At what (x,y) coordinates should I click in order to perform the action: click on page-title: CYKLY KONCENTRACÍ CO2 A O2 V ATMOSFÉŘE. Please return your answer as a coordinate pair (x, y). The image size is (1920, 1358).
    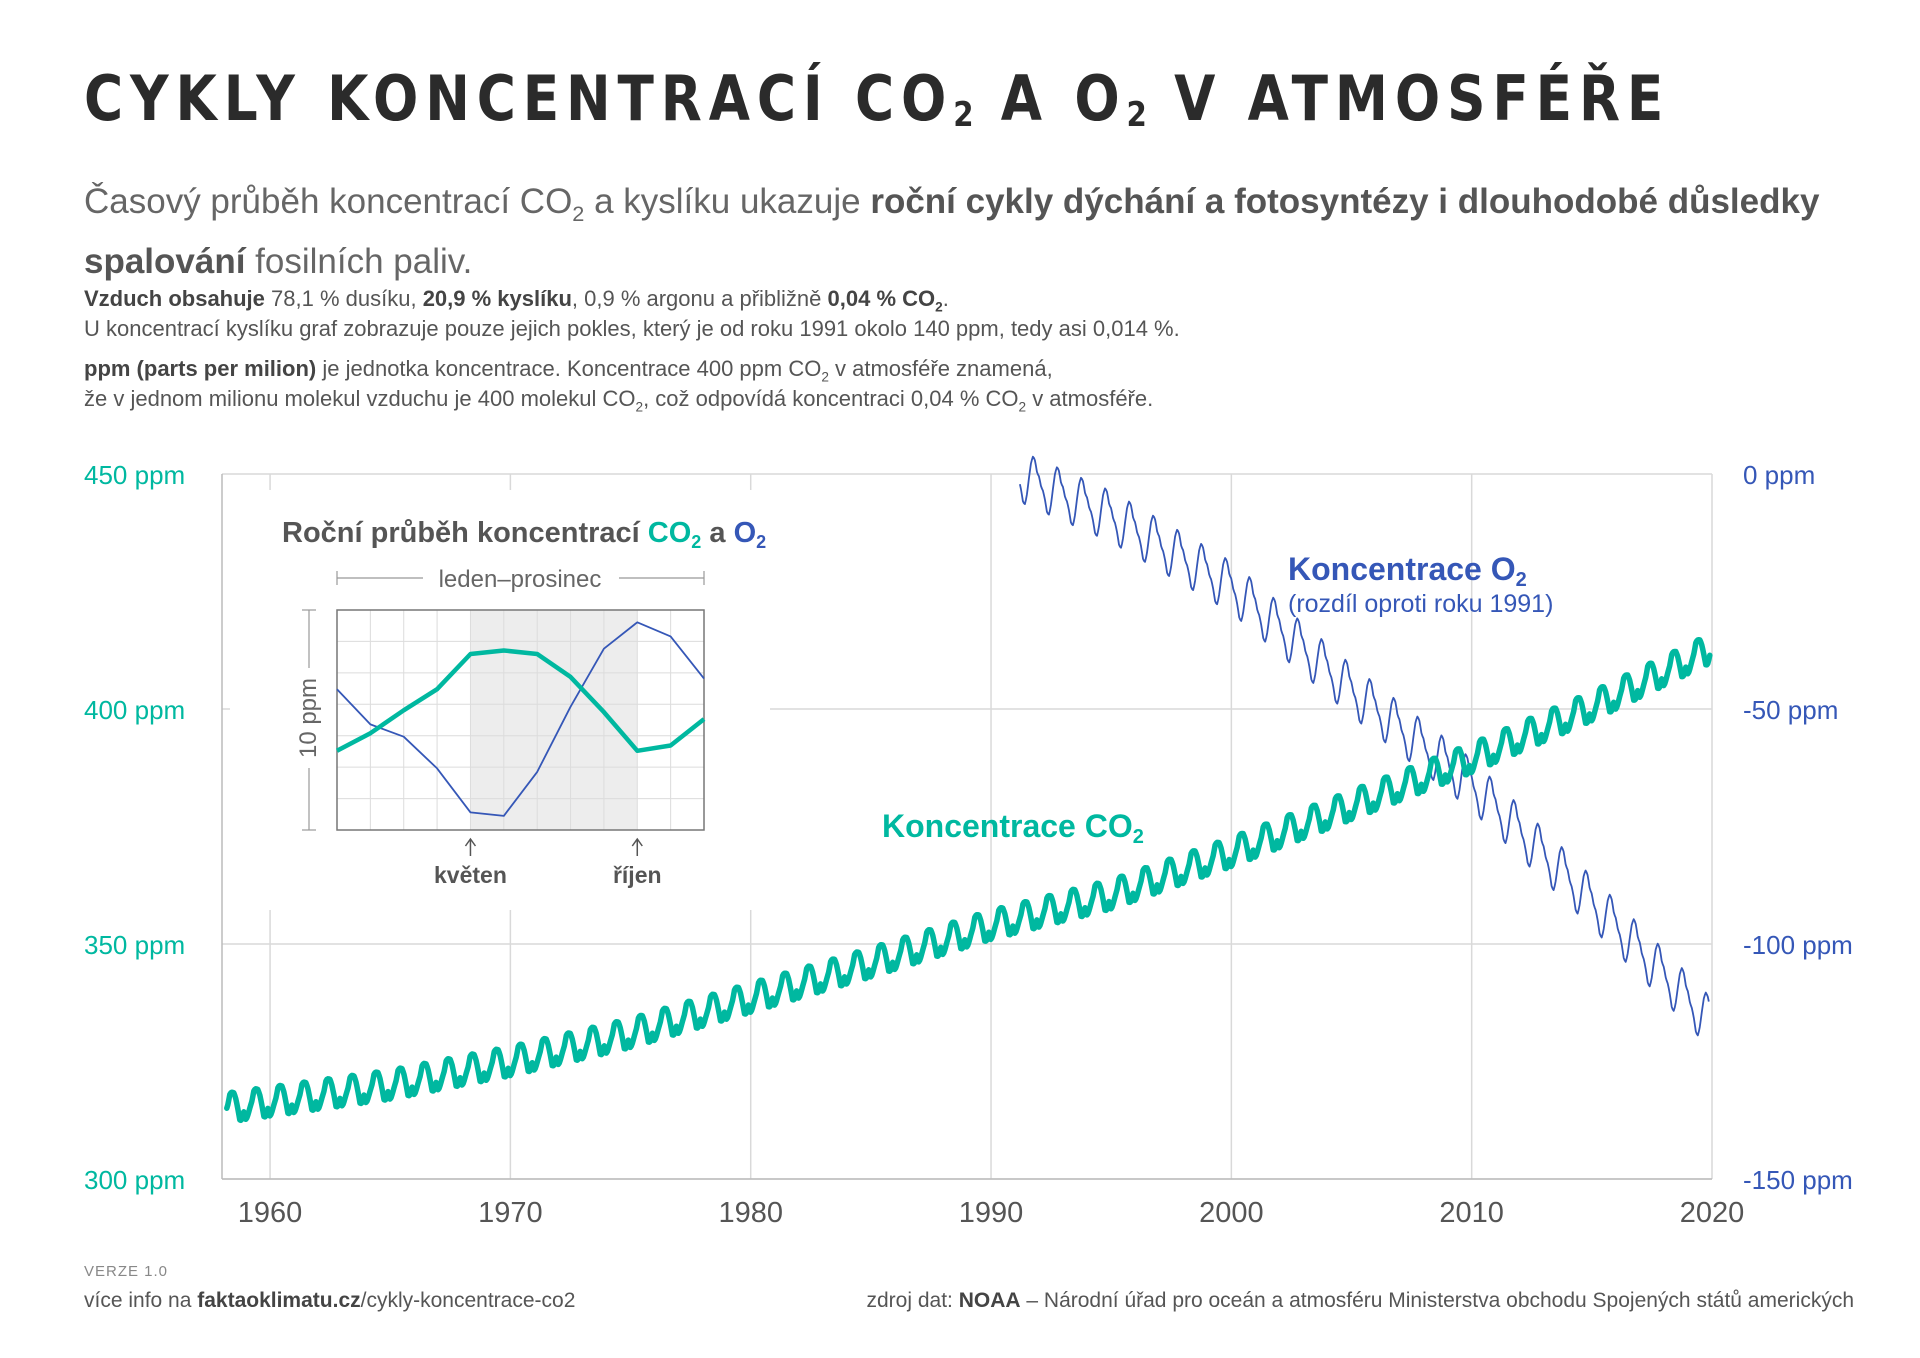
    Looking at the image, I should click on (877, 98).